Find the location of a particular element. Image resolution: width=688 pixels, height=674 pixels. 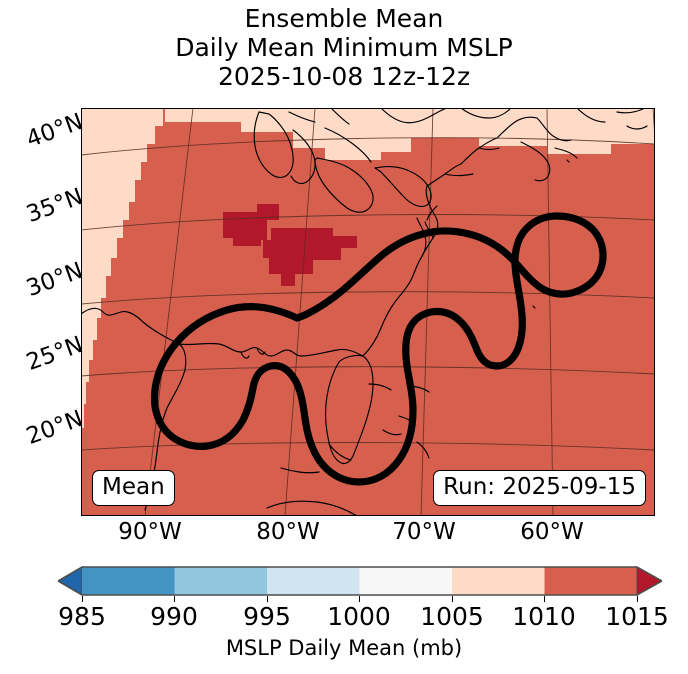

title-line-2: Daily Mean Minimum MSLP is located at coordinates (344, 47).